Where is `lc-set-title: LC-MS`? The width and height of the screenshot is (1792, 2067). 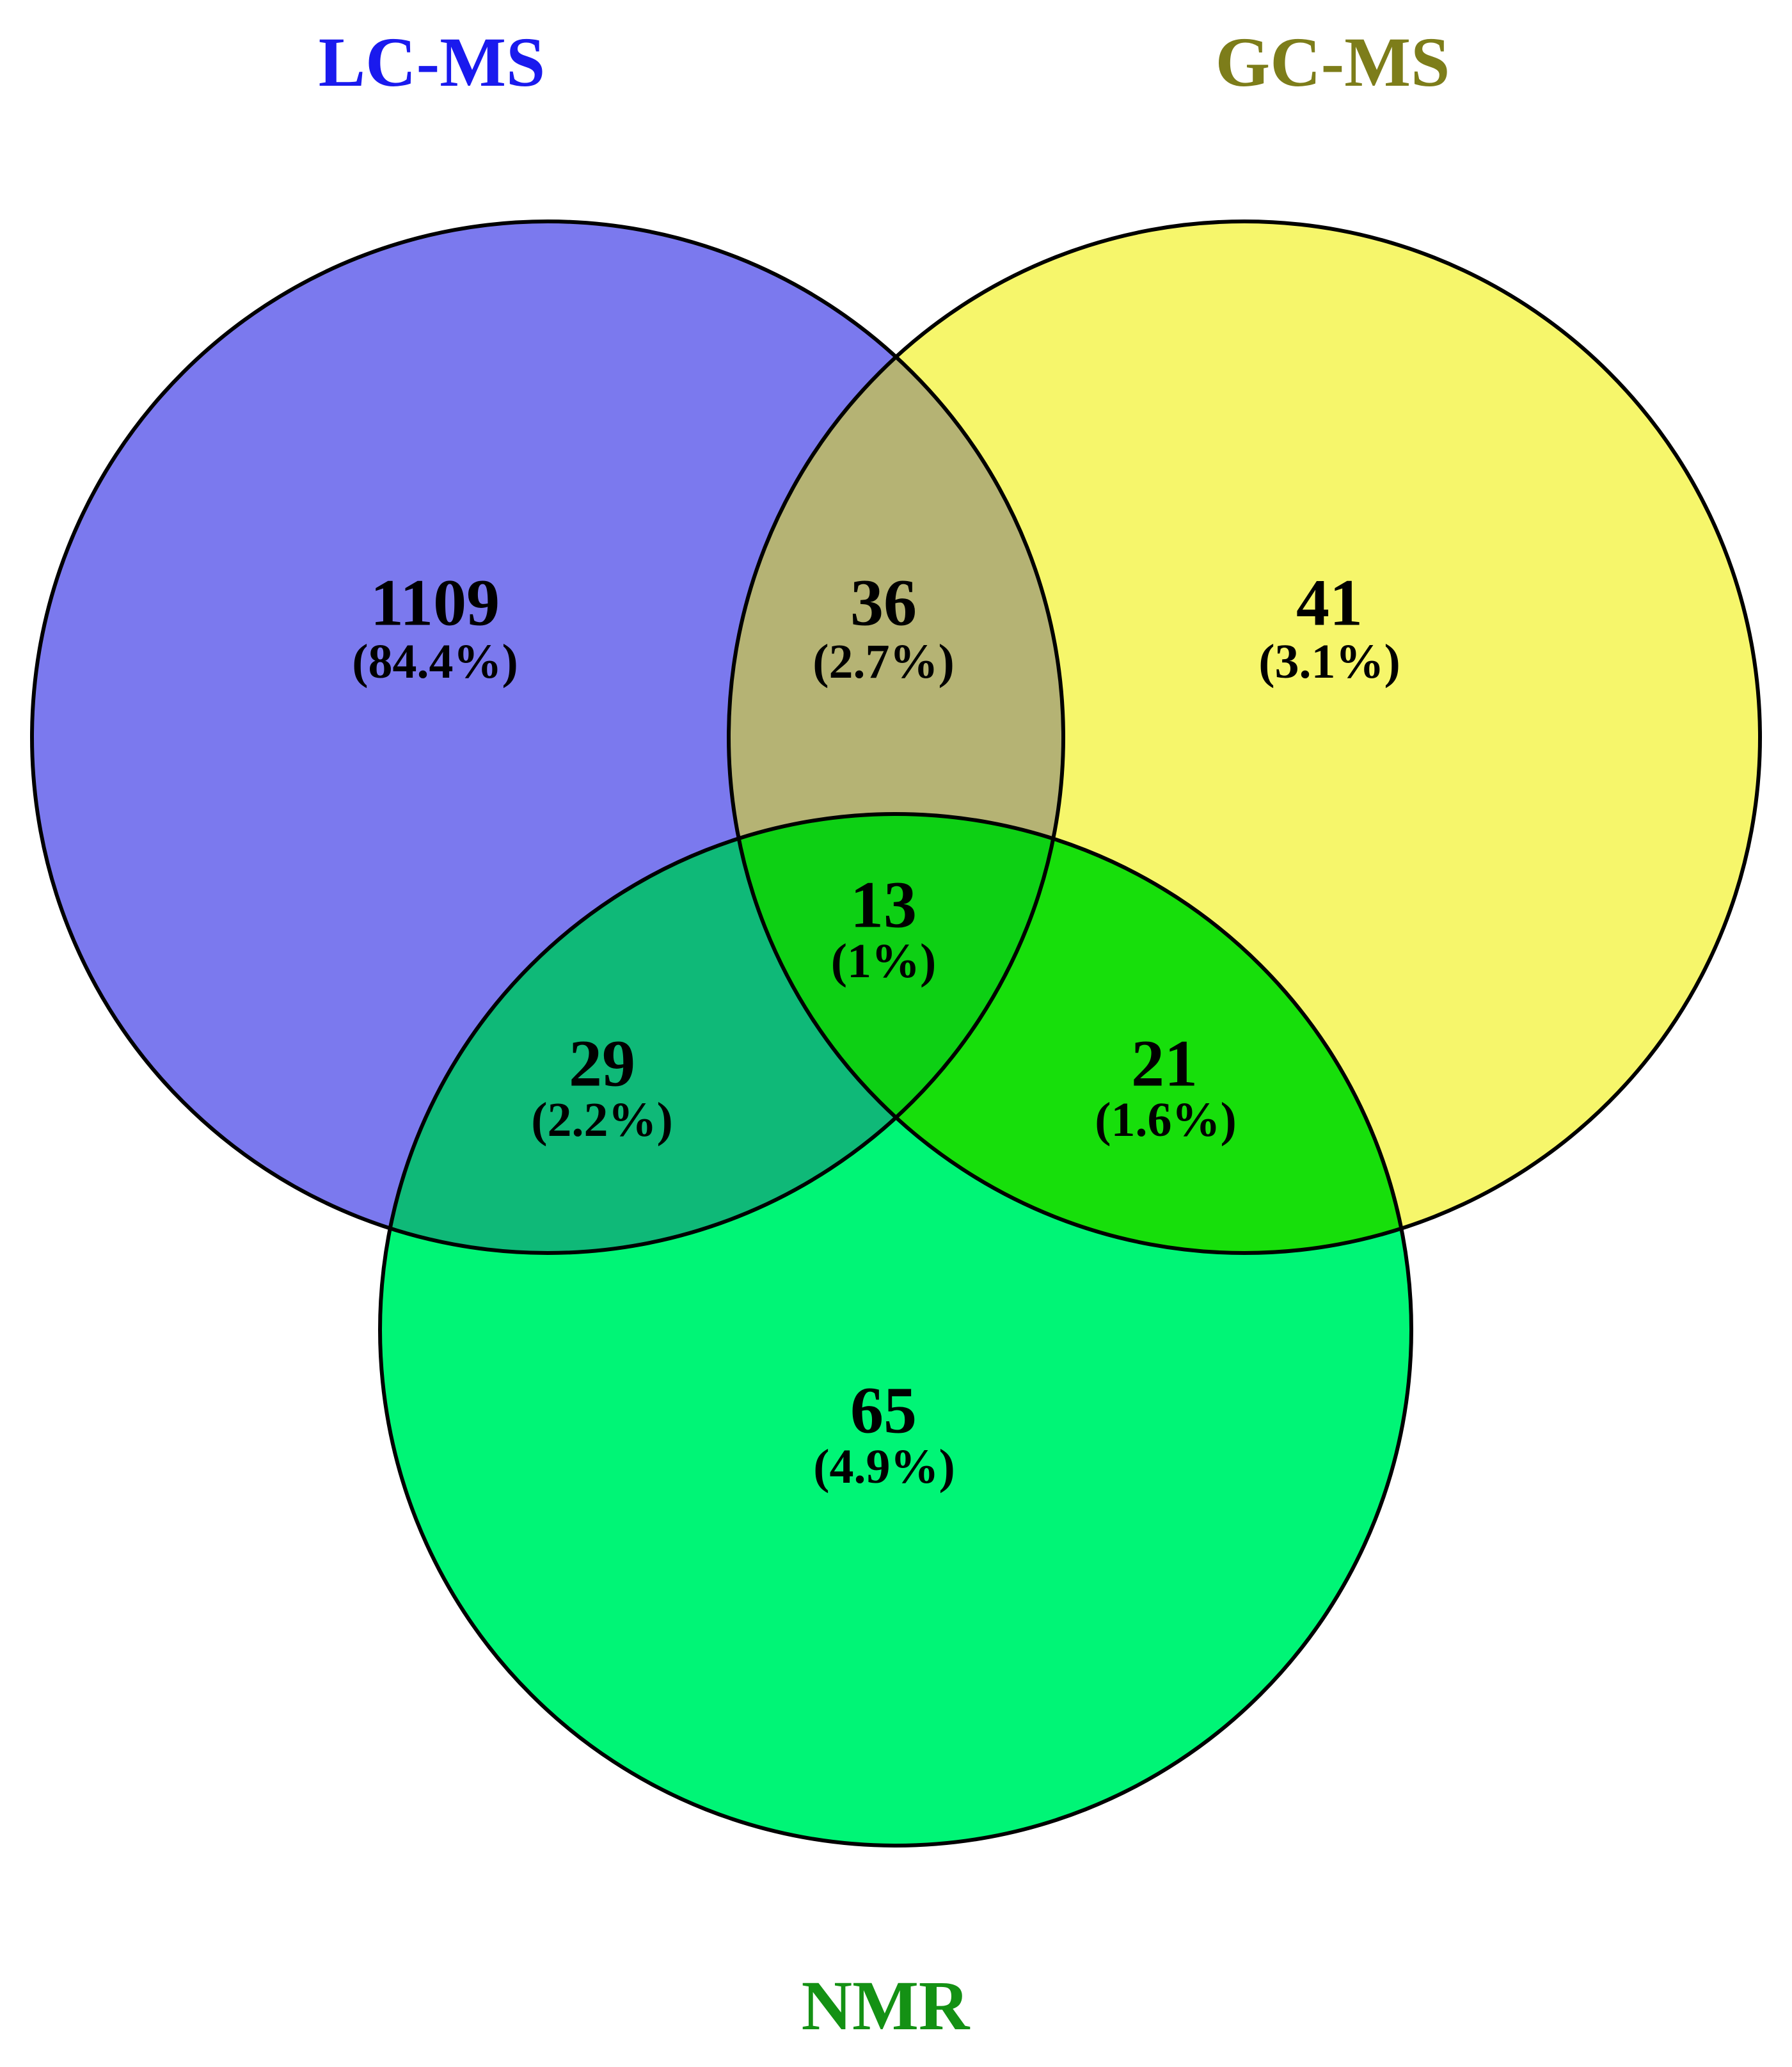
lc-set-title: LC-MS is located at coordinates (432, 62).